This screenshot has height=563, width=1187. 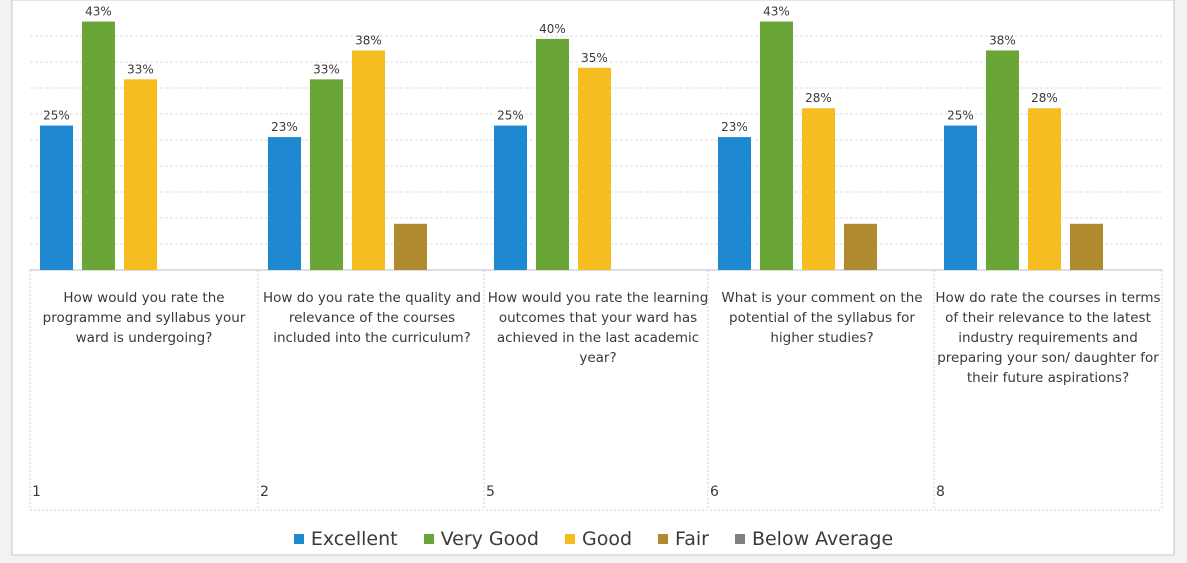 What do you see at coordinates (607, 539) in the screenshot?
I see `legend-label: Good` at bounding box center [607, 539].